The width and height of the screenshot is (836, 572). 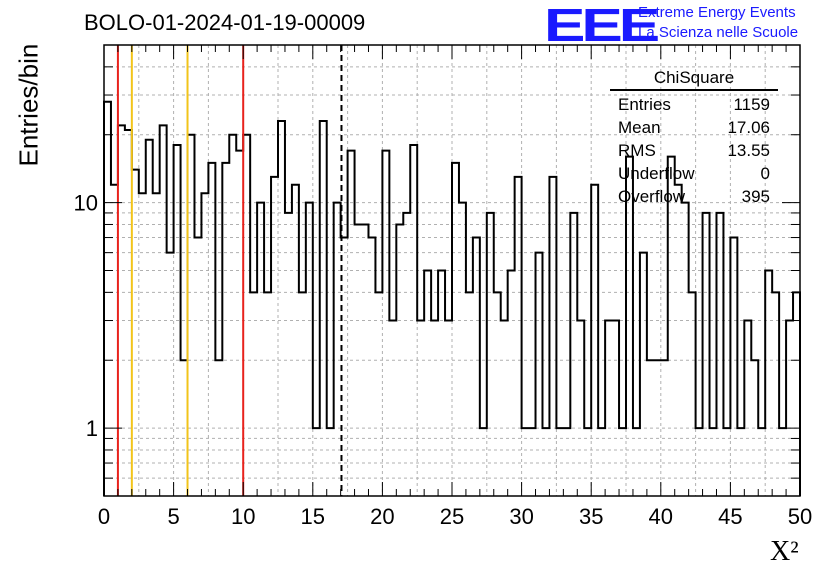 What do you see at coordinates (313, 516) in the screenshot?
I see `x-tick-label: 15` at bounding box center [313, 516].